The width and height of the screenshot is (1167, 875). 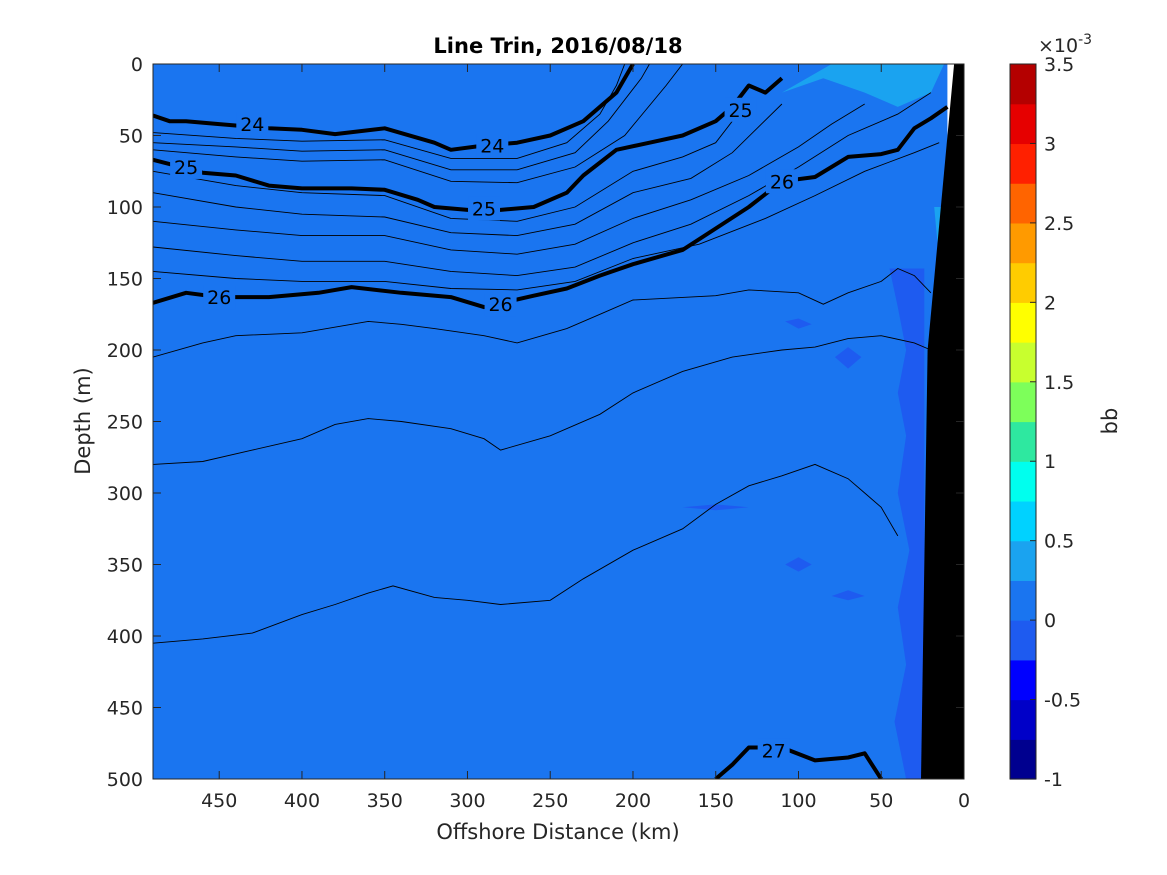 What do you see at coordinates (1055, 422) in the screenshot?
I see `colorbar-ticks: 3.5 3 2.5 2 1.5 1 0.5 0 -0.5 -1` at bounding box center [1055, 422].